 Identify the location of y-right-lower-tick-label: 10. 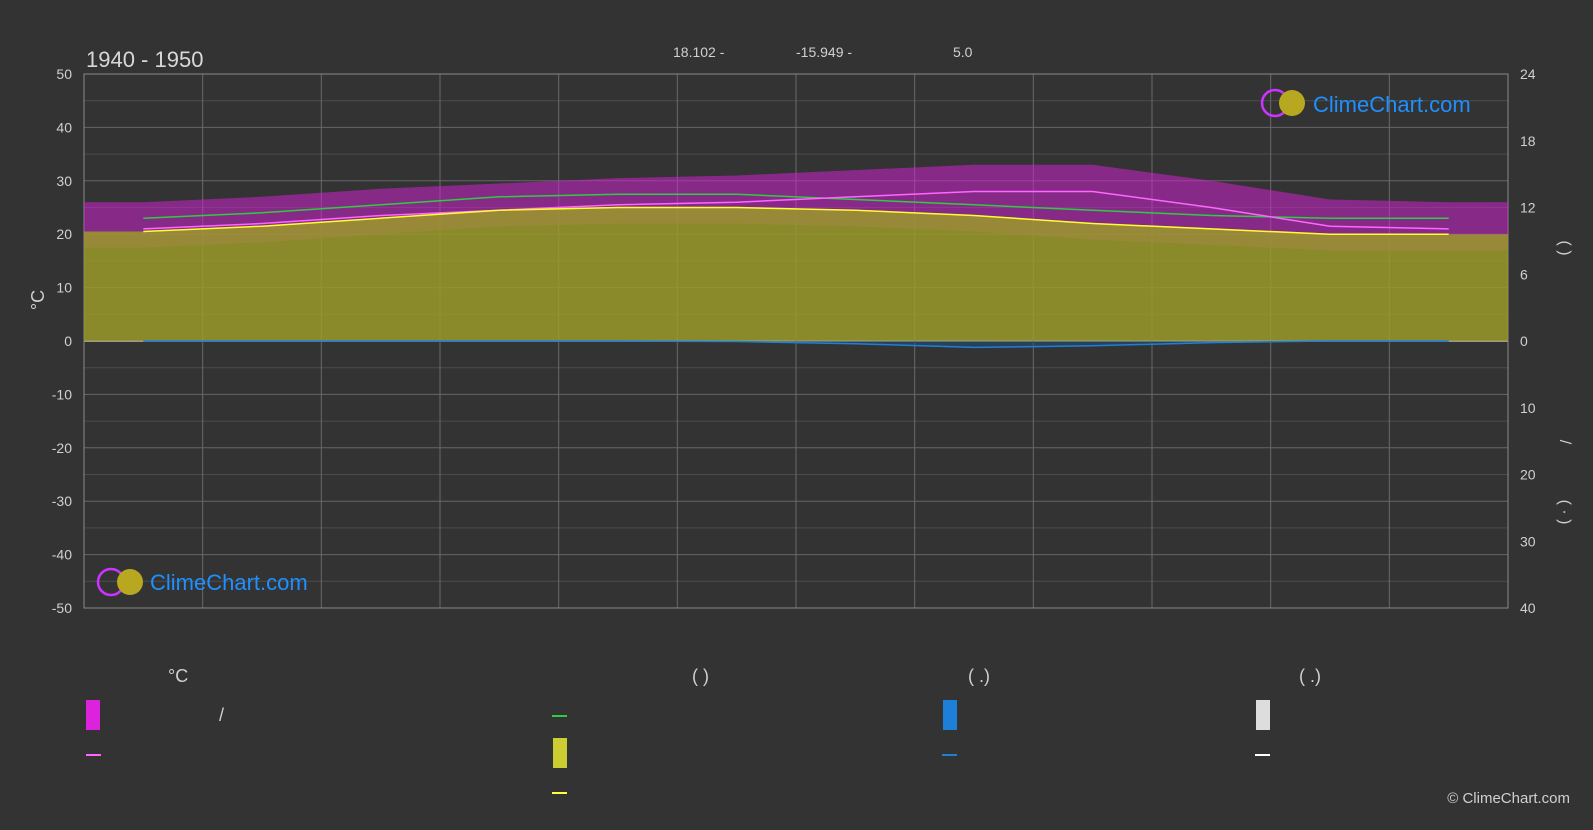
(1528, 408).